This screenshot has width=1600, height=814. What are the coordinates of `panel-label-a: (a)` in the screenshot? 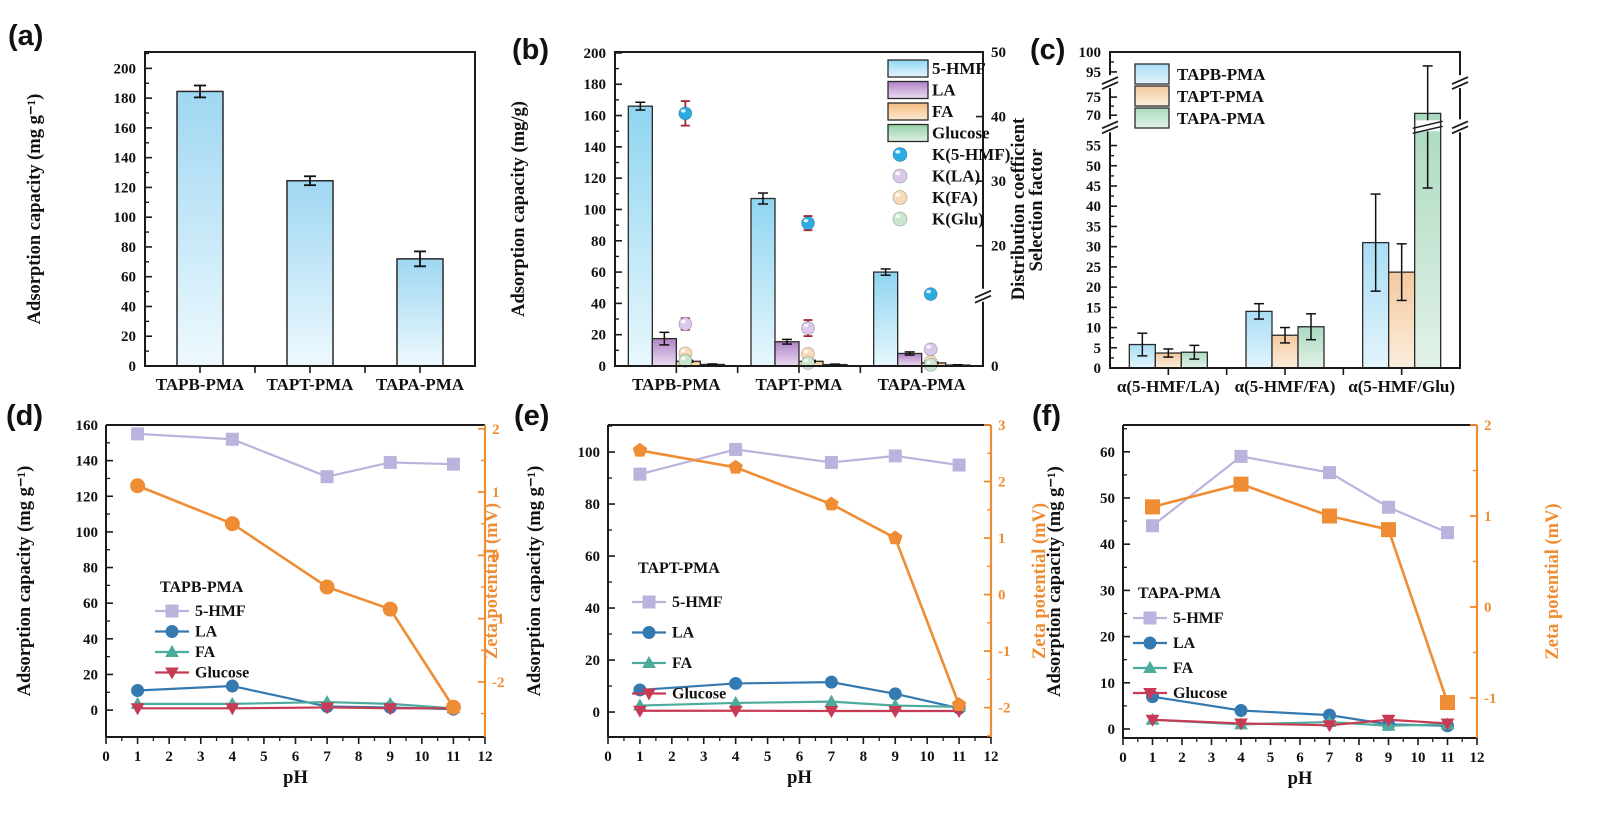 It's located at (26, 36).